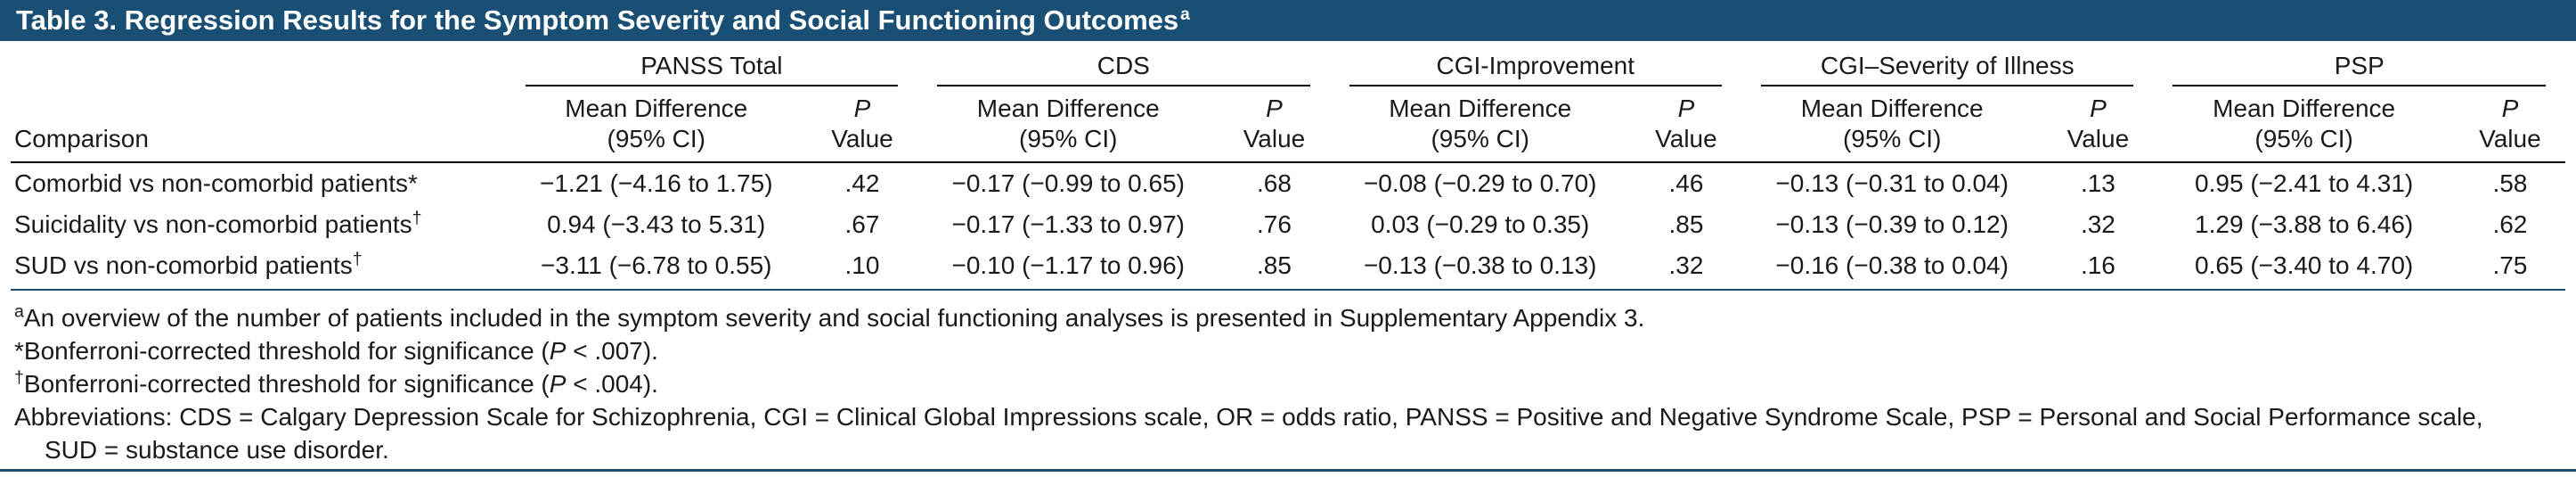 Image resolution: width=2576 pixels, height=477 pixels. I want to click on cell-p-value: .46, so click(1686, 183).